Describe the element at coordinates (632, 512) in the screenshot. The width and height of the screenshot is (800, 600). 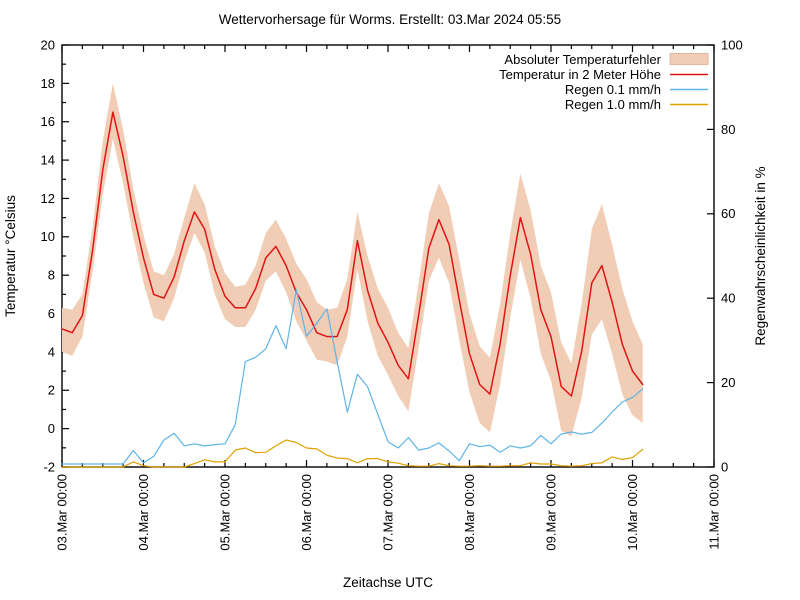
I see `x-tick-label: 10.Mar 00:00` at that location.